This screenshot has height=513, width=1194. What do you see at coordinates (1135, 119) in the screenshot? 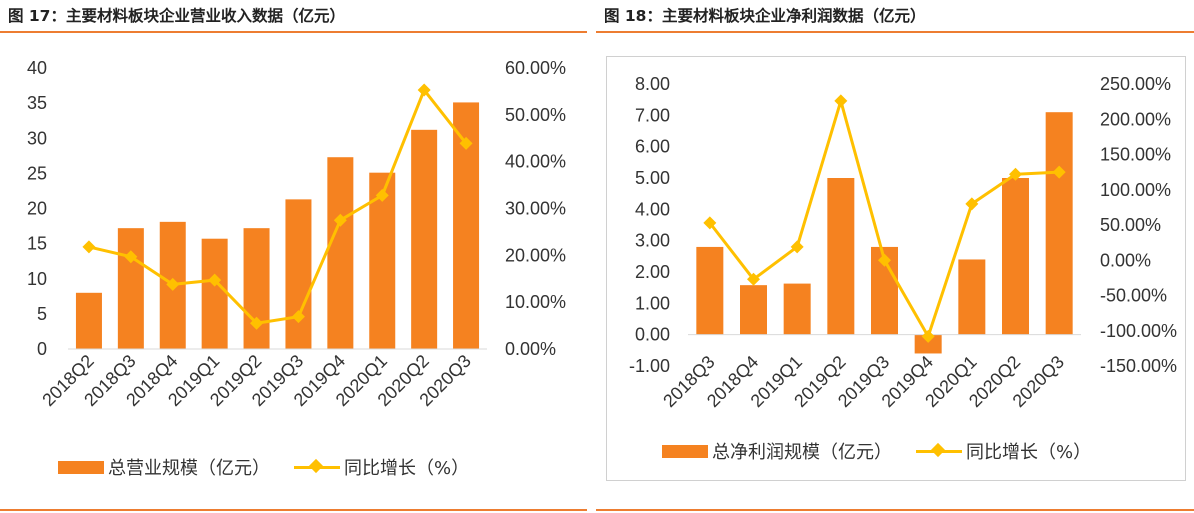
I see `y-right-tick-label: 200.00%` at bounding box center [1135, 119].